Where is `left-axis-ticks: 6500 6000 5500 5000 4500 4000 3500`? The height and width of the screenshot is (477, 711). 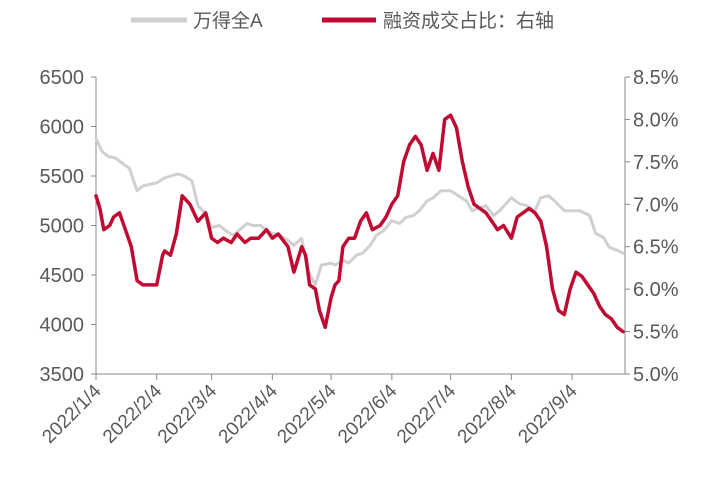 left-axis-ticks: 6500 6000 5500 5000 4500 4000 3500 is located at coordinates (68, 226).